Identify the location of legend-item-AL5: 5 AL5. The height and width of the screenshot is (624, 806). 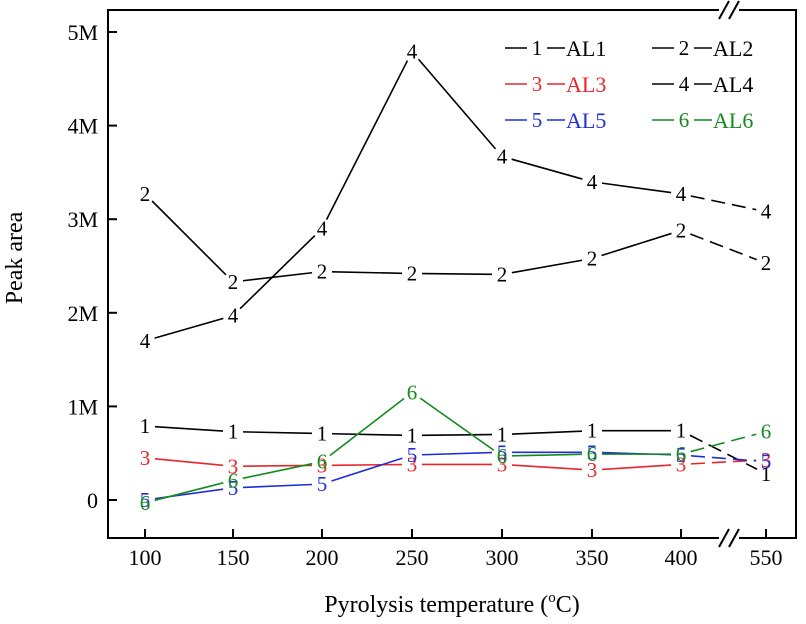
(555, 120).